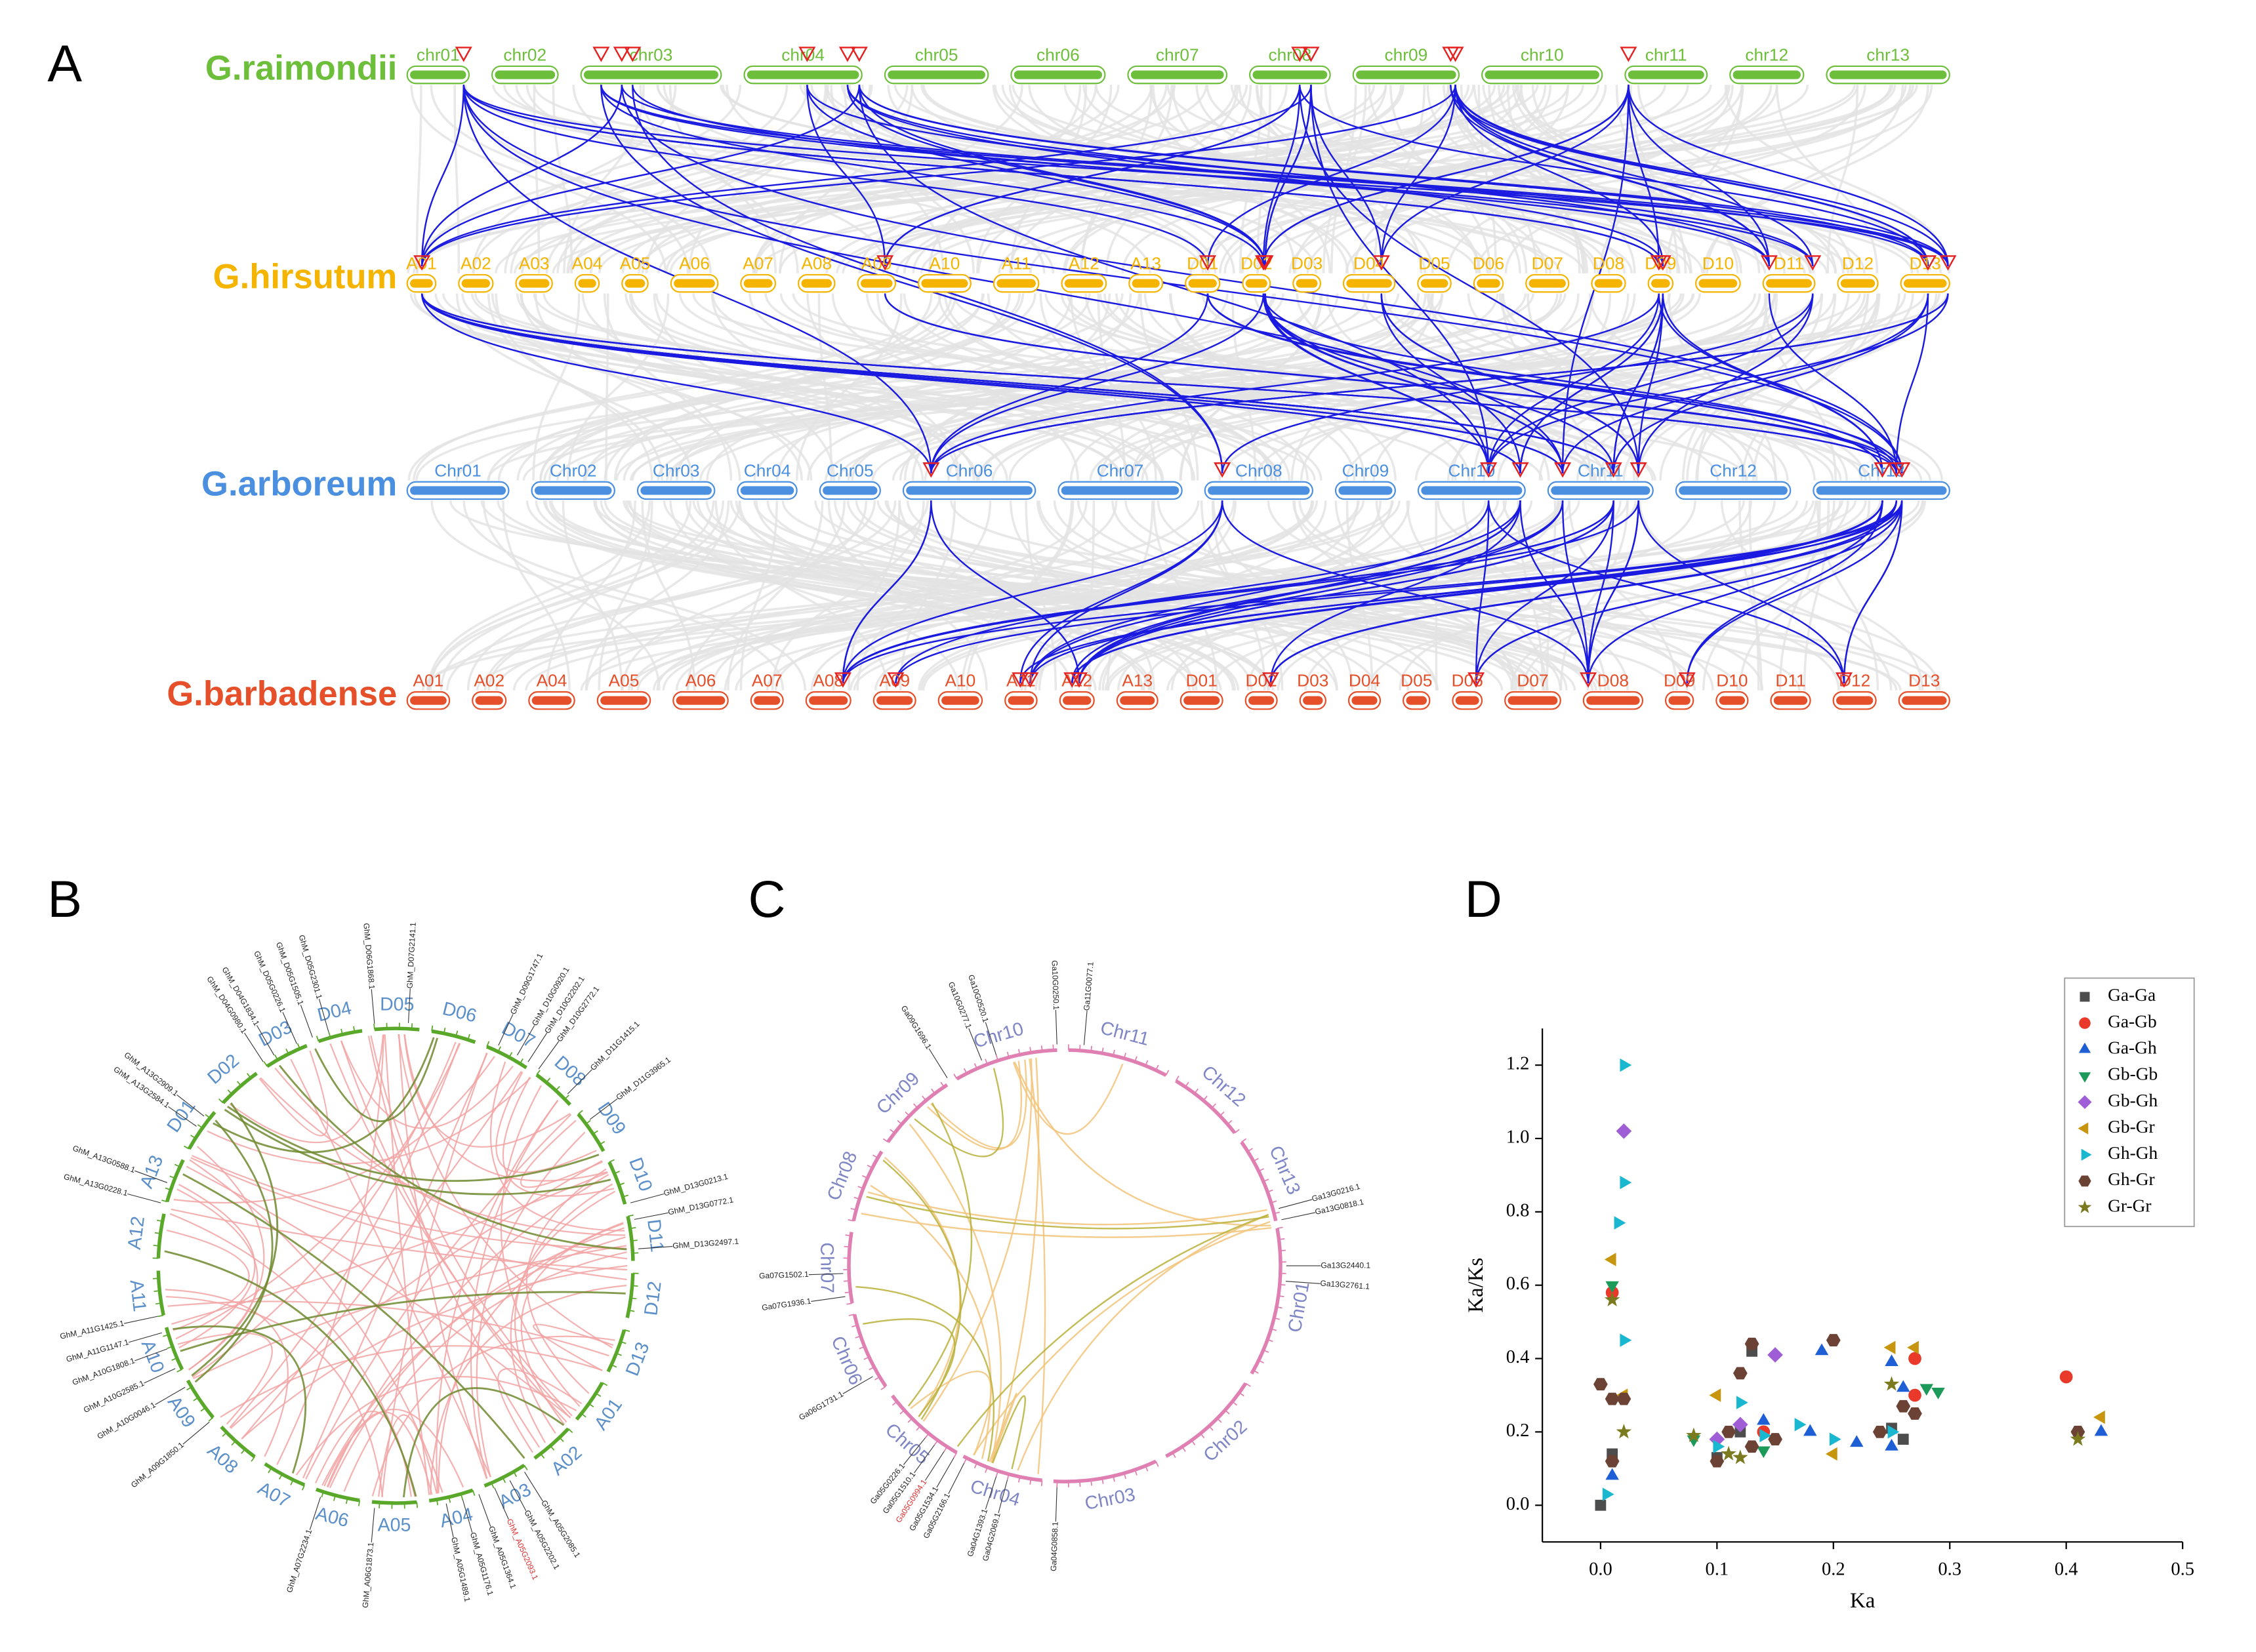  I want to click on chromosome-label: D04, so click(1364, 681).